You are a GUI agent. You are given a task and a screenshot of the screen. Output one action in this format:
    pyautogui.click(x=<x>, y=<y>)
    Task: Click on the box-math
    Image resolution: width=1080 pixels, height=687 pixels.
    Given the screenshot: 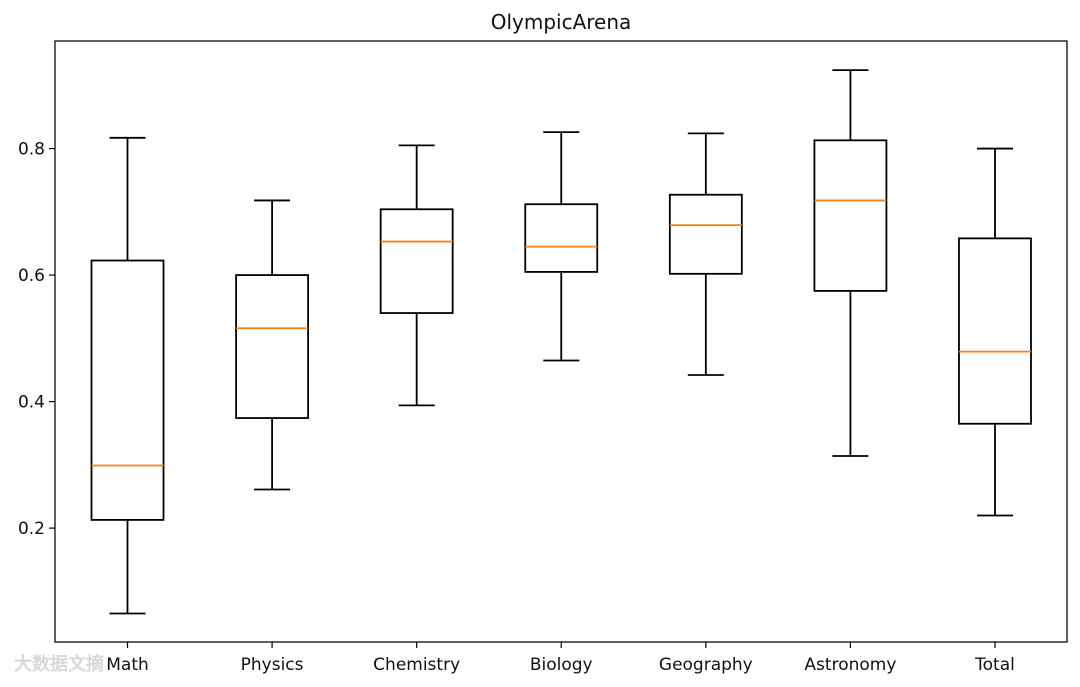 What is the action you would take?
    pyautogui.click(x=127, y=375)
    